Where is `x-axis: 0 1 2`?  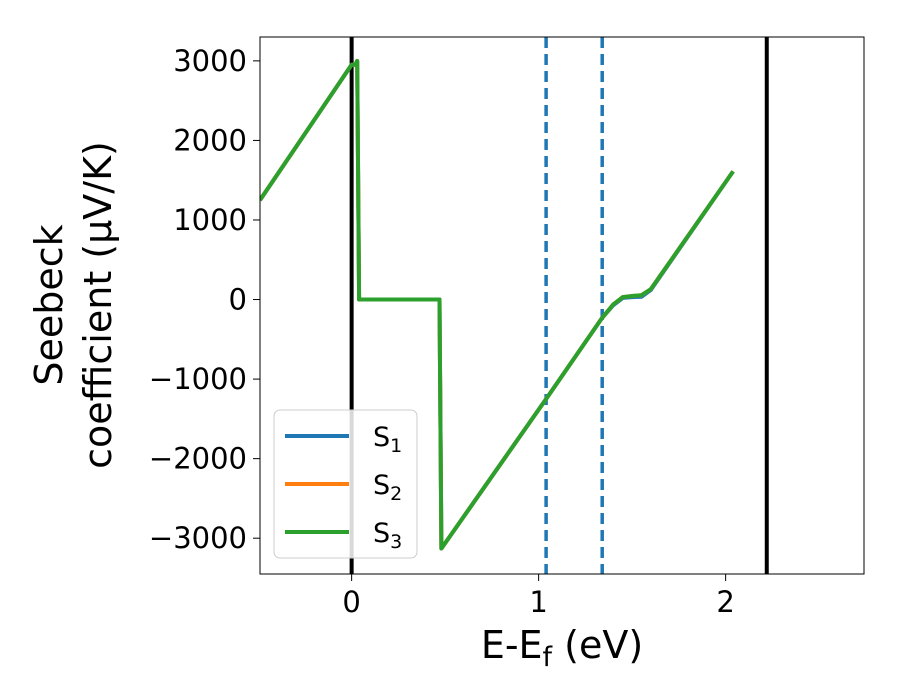 x-axis: 0 1 2 is located at coordinates (538, 596).